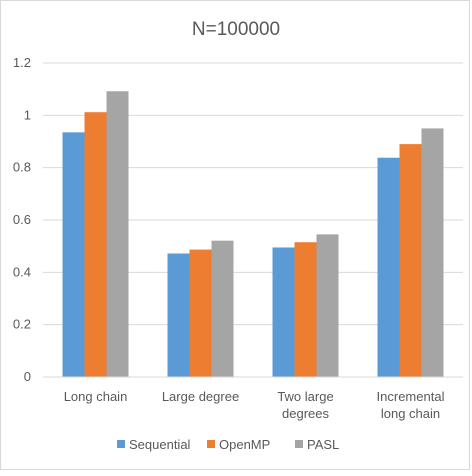  I want to click on y-tick-label: 0.8, so click(22, 167).